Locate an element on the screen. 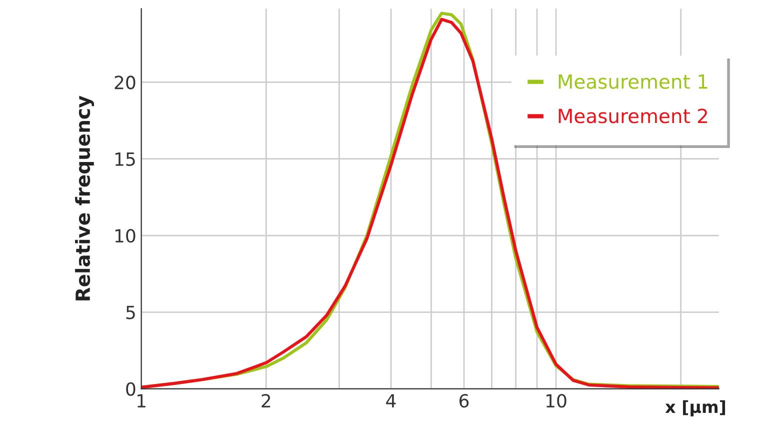 The height and width of the screenshot is (432, 768). y-tick-label: 15 is located at coordinates (125, 159).